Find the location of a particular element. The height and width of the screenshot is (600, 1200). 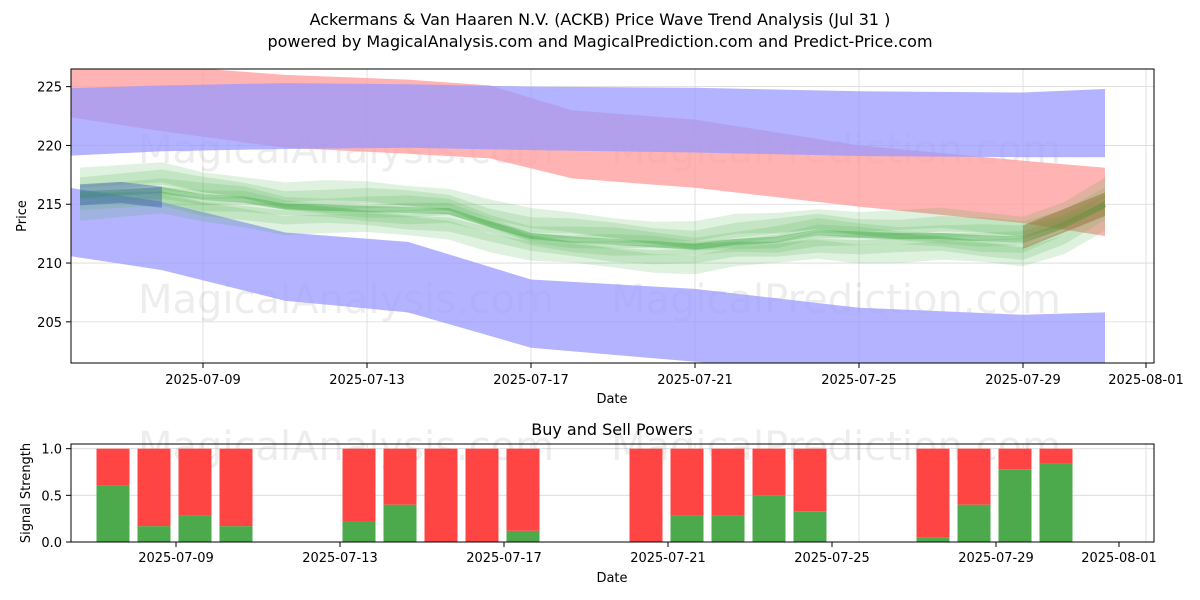

price-x-tick-label-2: 2025-07-17 is located at coordinates (531, 380).